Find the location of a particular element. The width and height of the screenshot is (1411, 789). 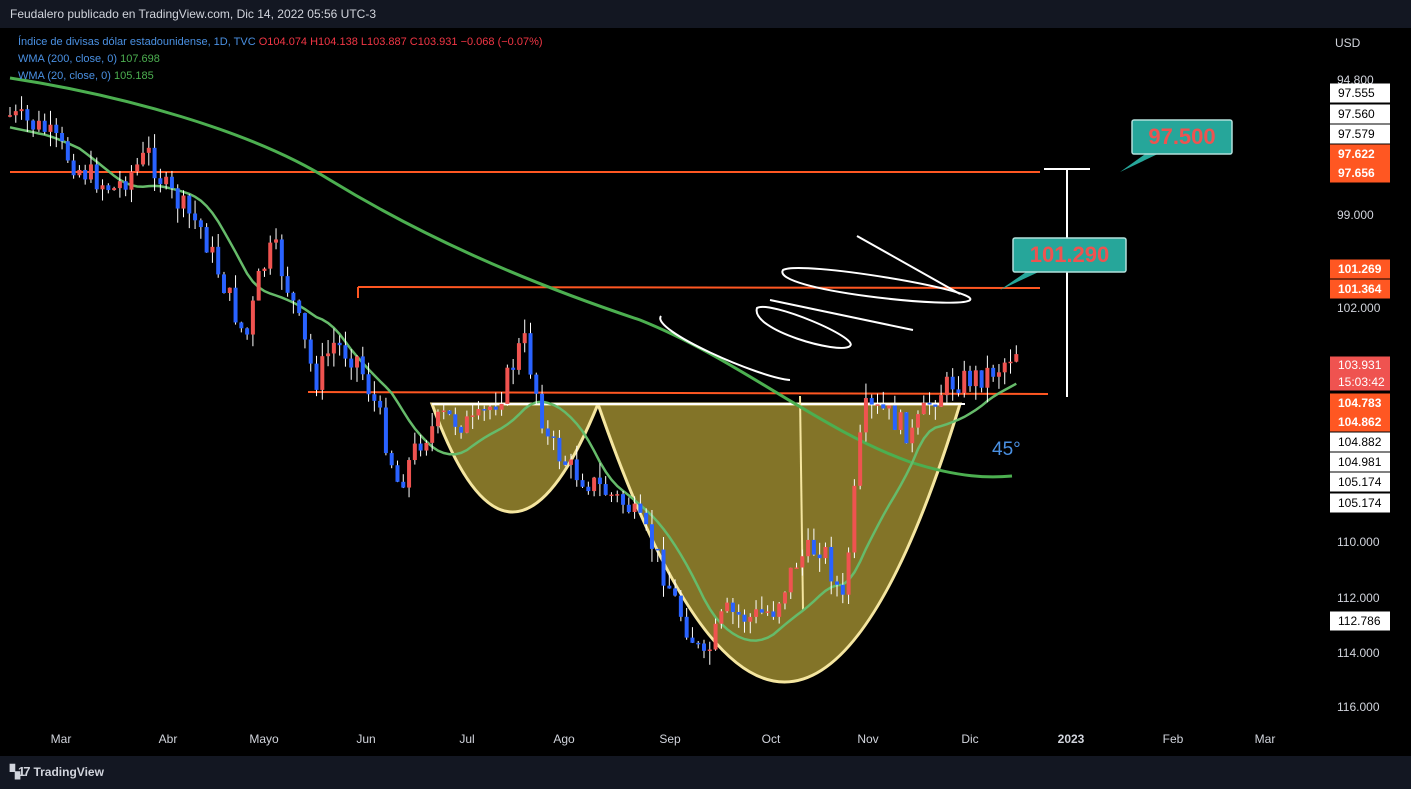

footer-bar: ▚17 TradingView is located at coordinates (705, 772).